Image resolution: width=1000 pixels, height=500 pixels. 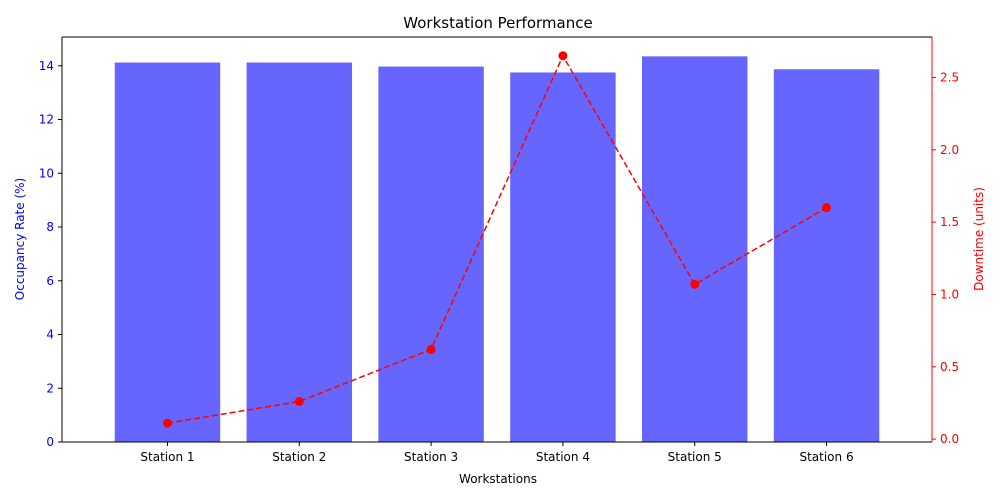 I want to click on x-tick-label: Station 4, so click(x=563, y=457).